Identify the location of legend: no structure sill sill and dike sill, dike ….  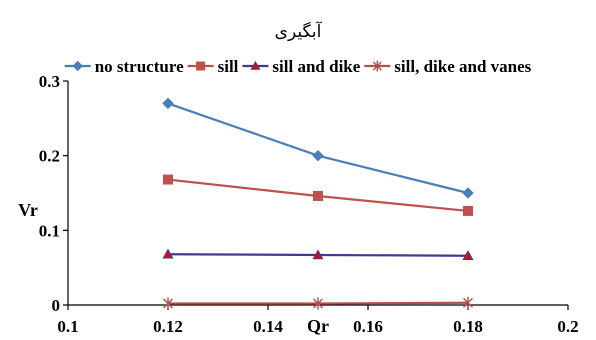
(298, 66).